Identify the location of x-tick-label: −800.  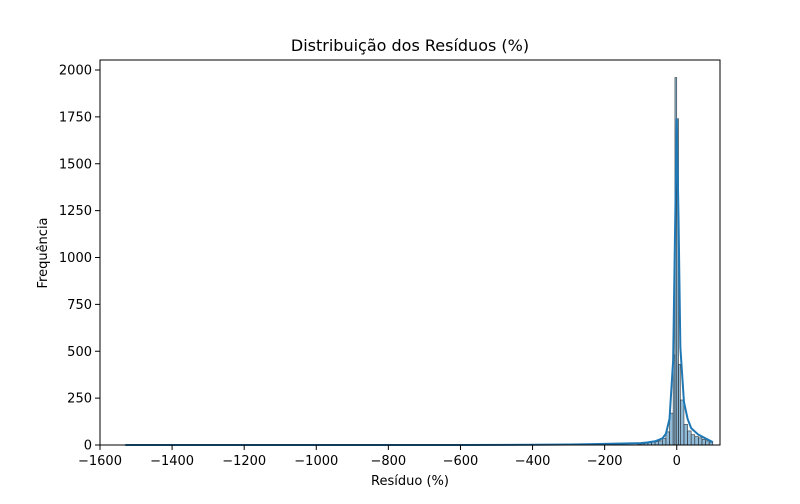
(389, 461).